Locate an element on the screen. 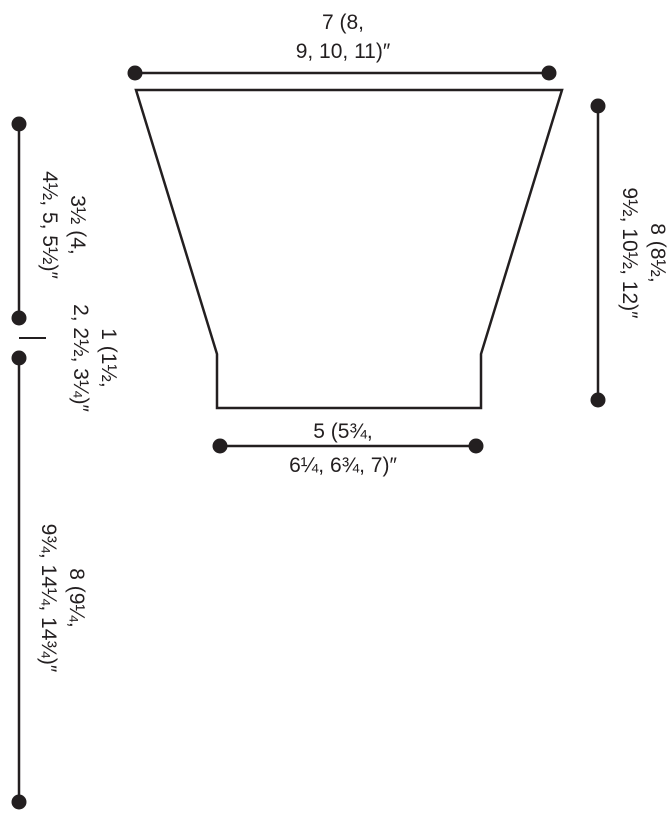 Image resolution: width=670 pixels, height=813 pixels. right-height-label-line2: 9½, 10½, 12)″ is located at coordinates (629, 253).